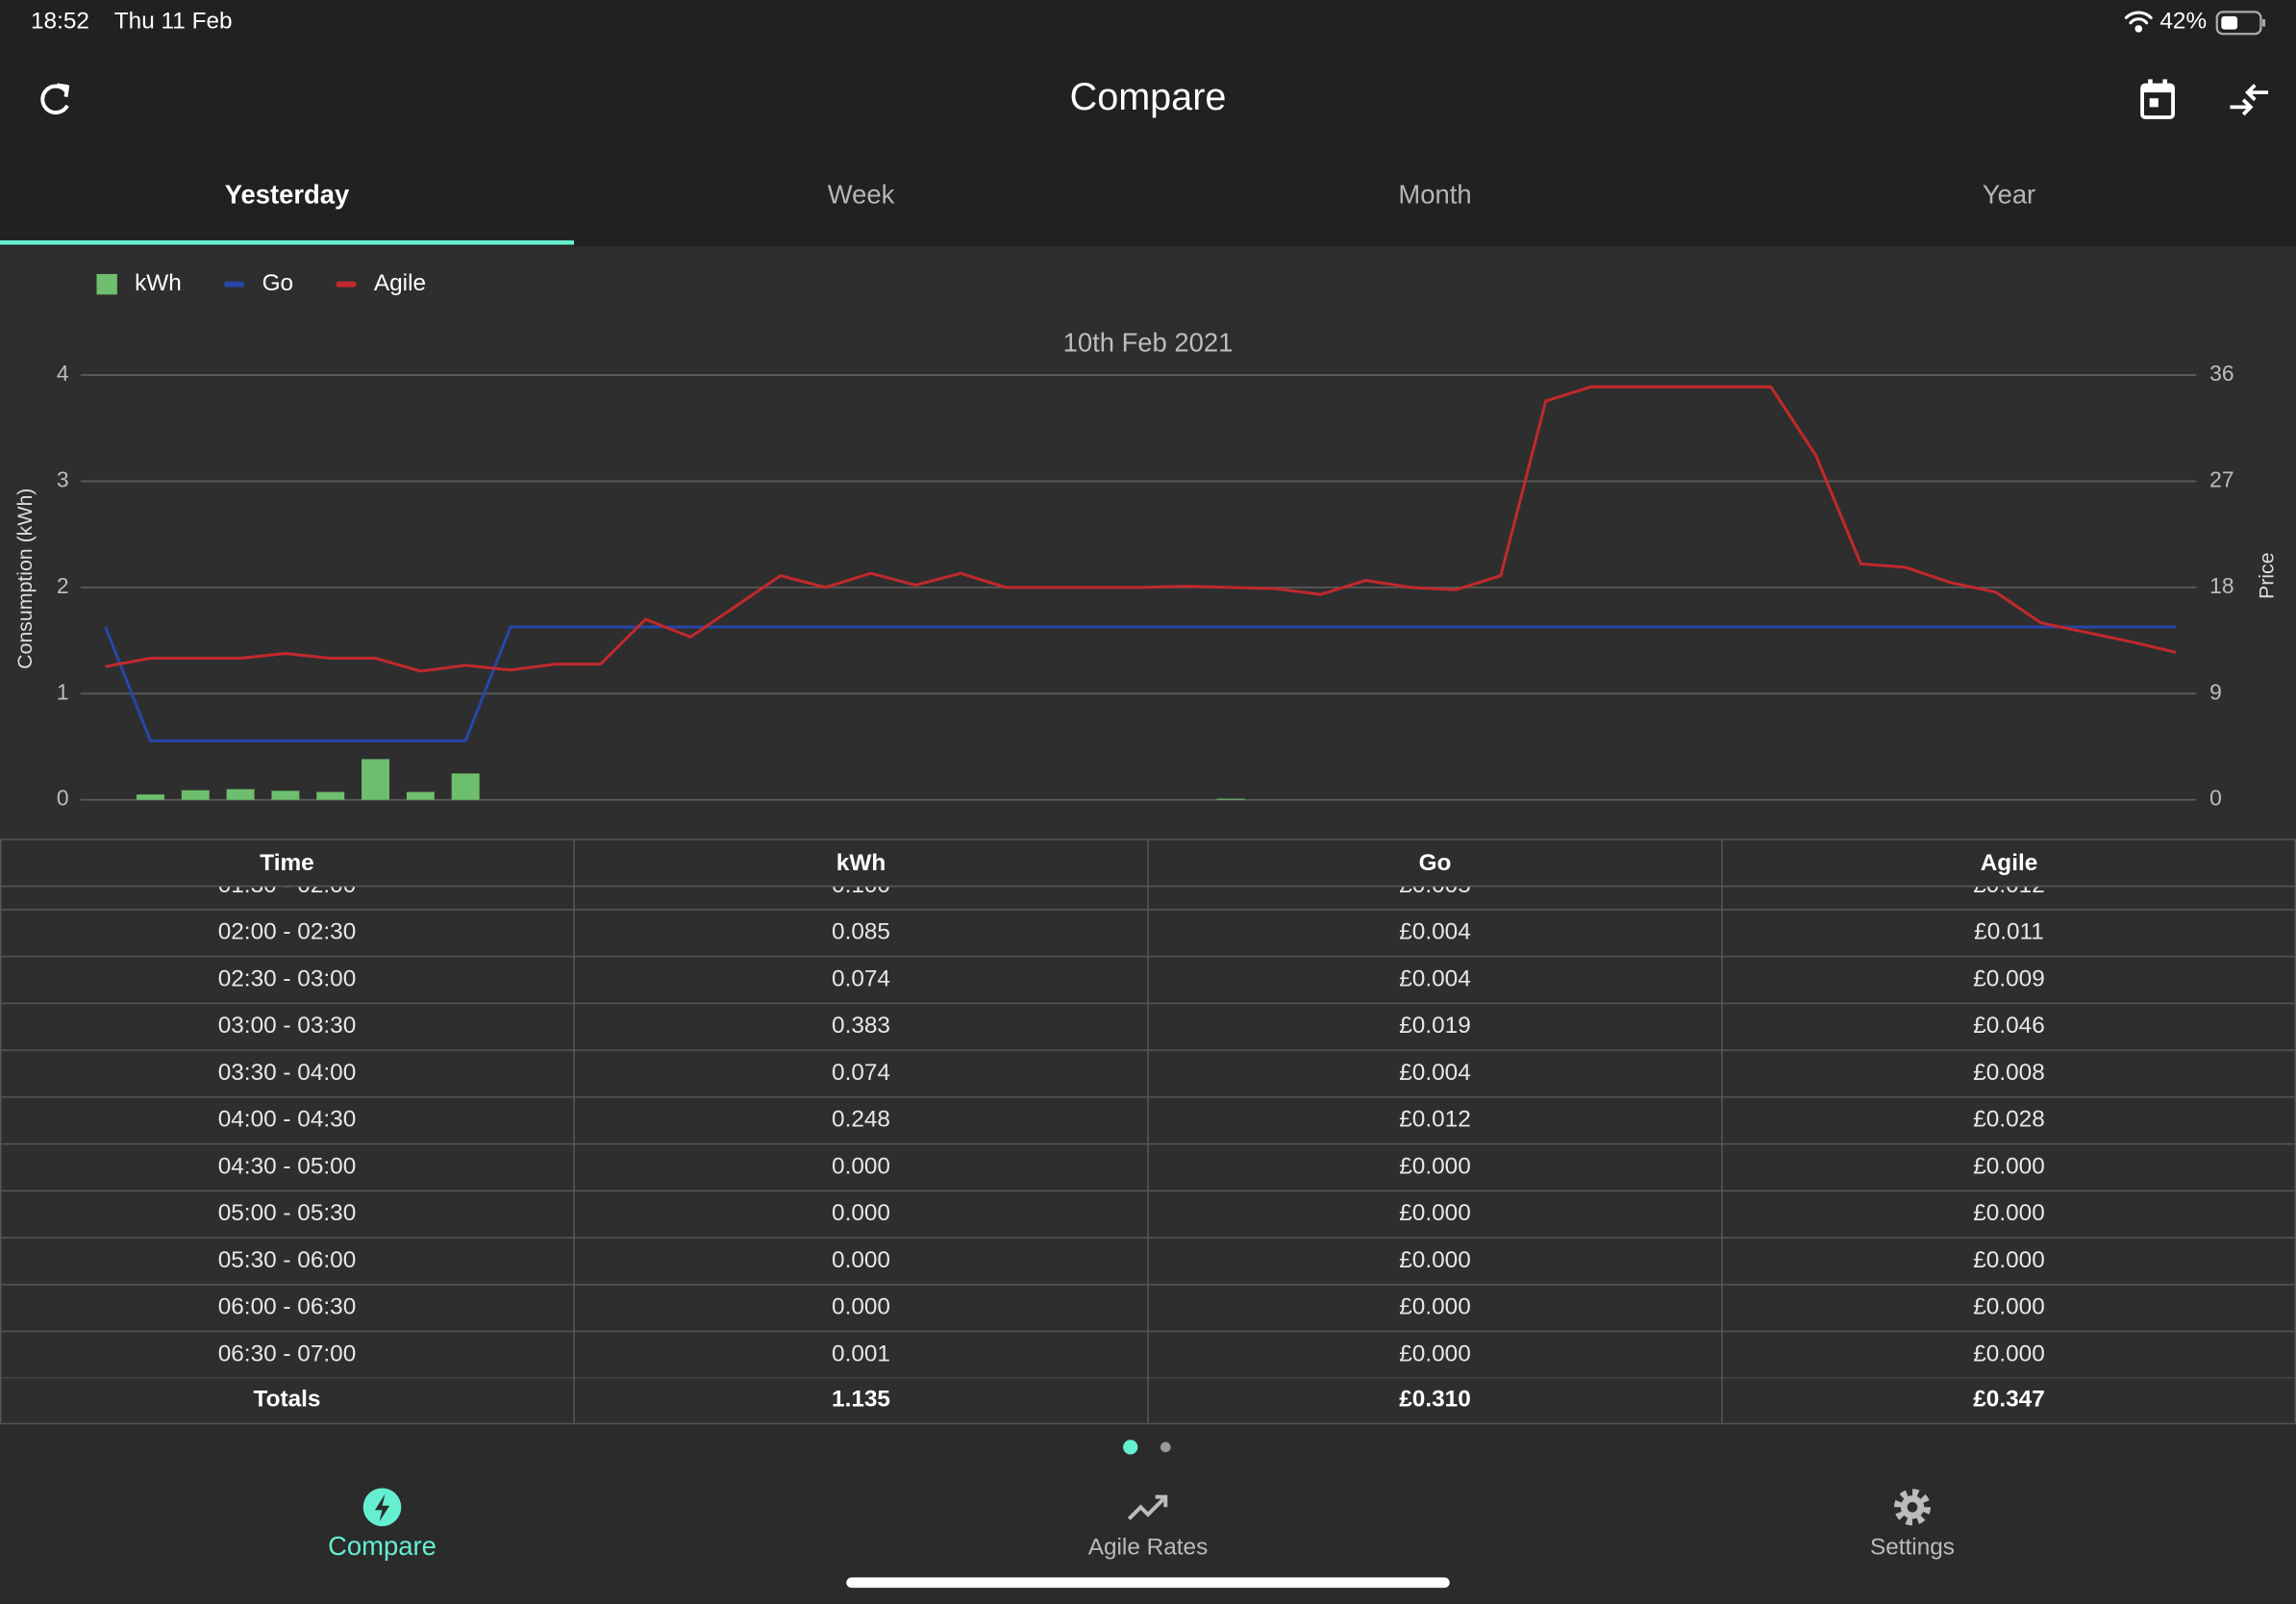  I want to click on table-cell: 0.001, so click(861, 1353).